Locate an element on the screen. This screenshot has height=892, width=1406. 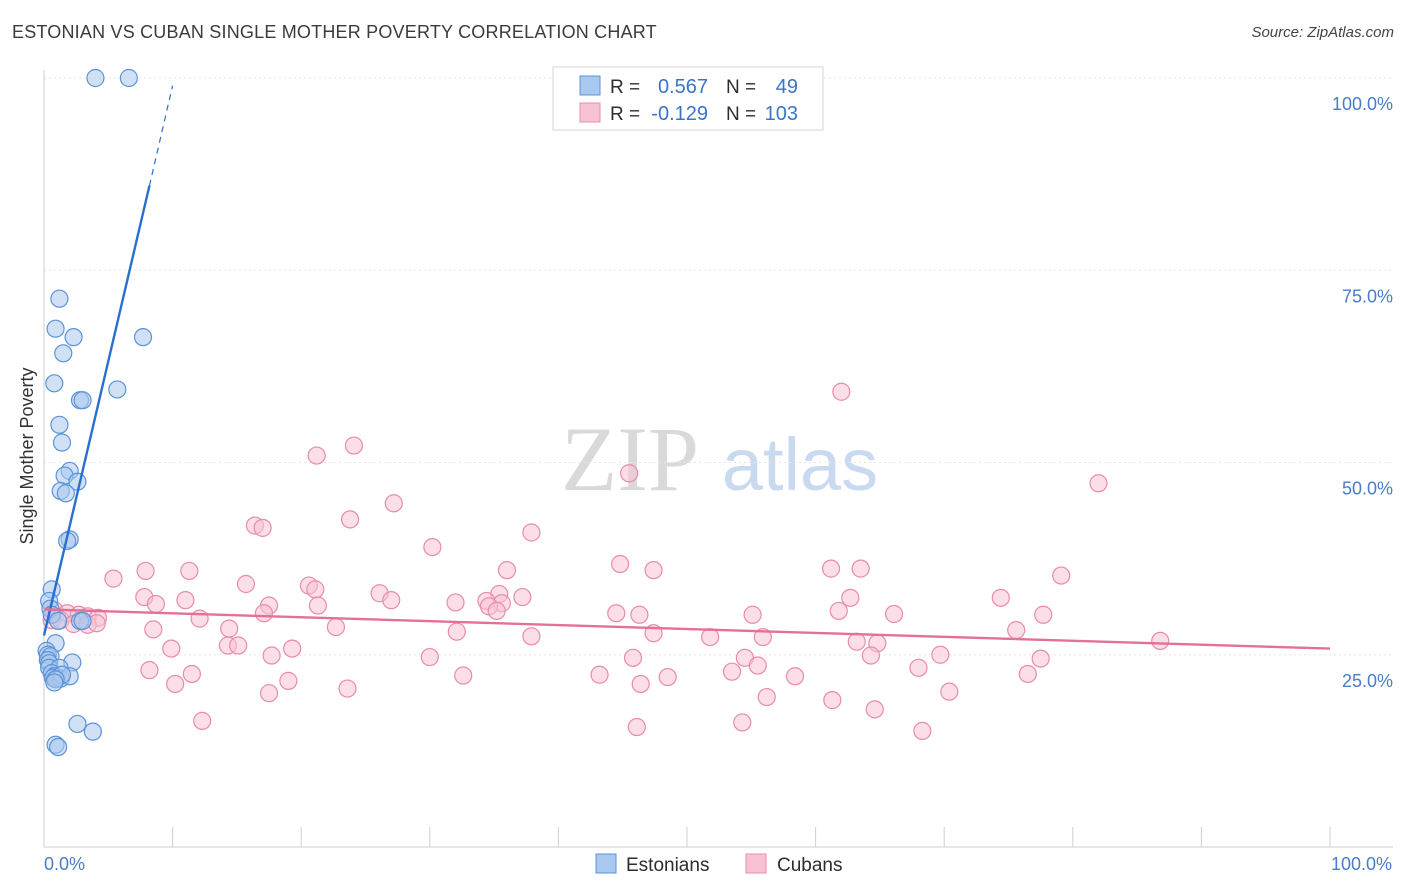
x-tick-label-max: 100.0% is located at coordinates (1361, 864).